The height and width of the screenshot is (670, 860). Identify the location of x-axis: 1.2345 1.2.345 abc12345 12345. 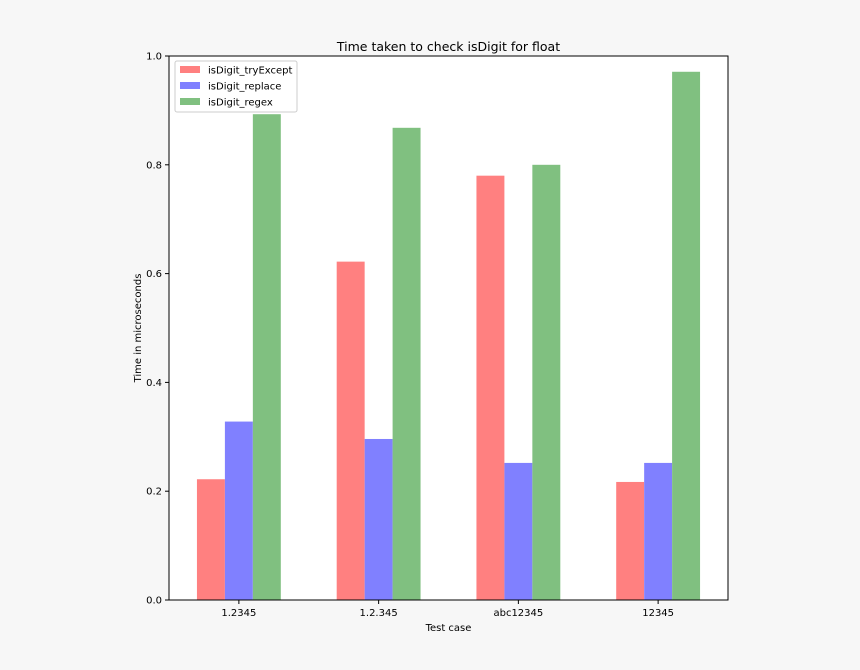
(447, 609).